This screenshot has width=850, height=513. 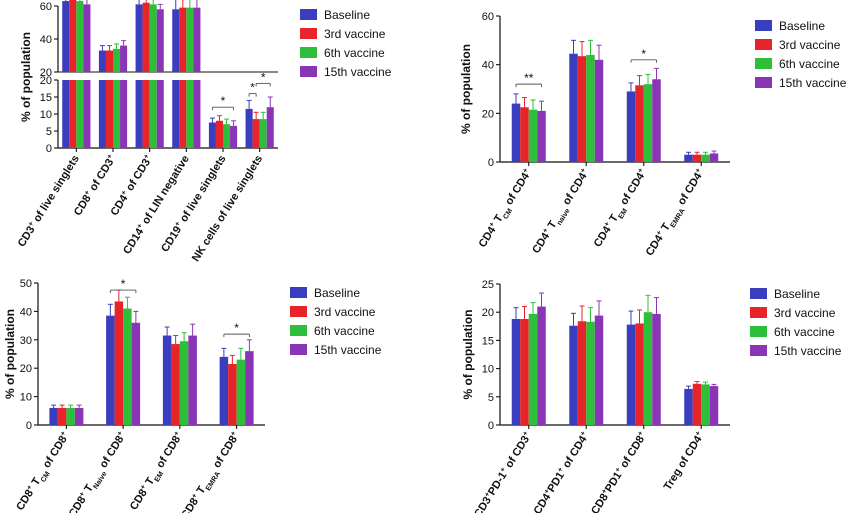 What do you see at coordinates (98, 471) in the screenshot?
I see `x-tick-label: CD8+ TNaive of CD8+` at bounding box center [98, 471].